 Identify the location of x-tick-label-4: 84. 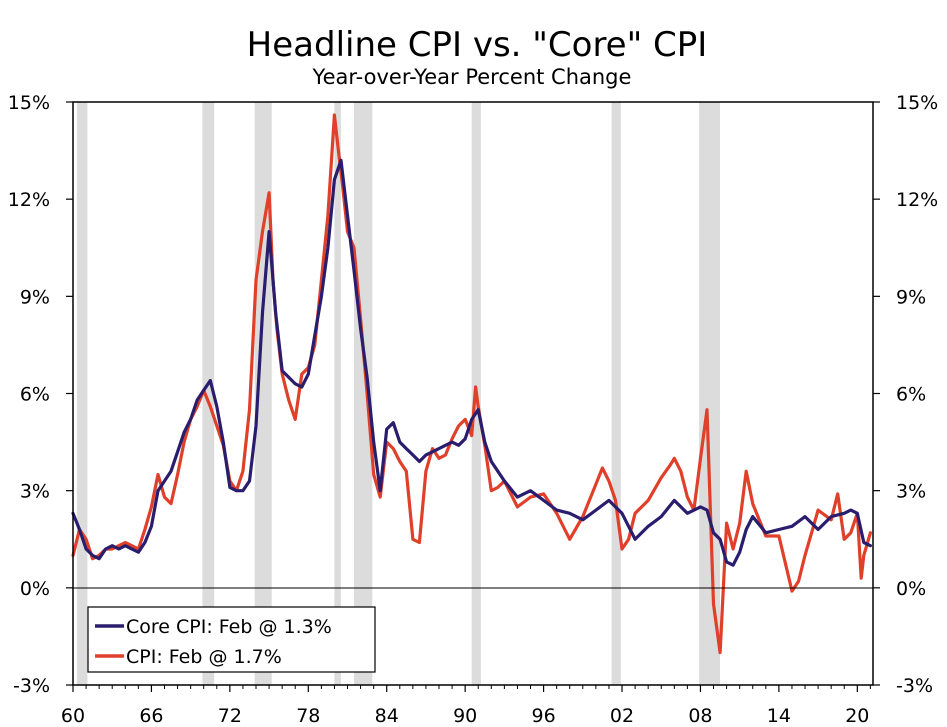
(387, 716).